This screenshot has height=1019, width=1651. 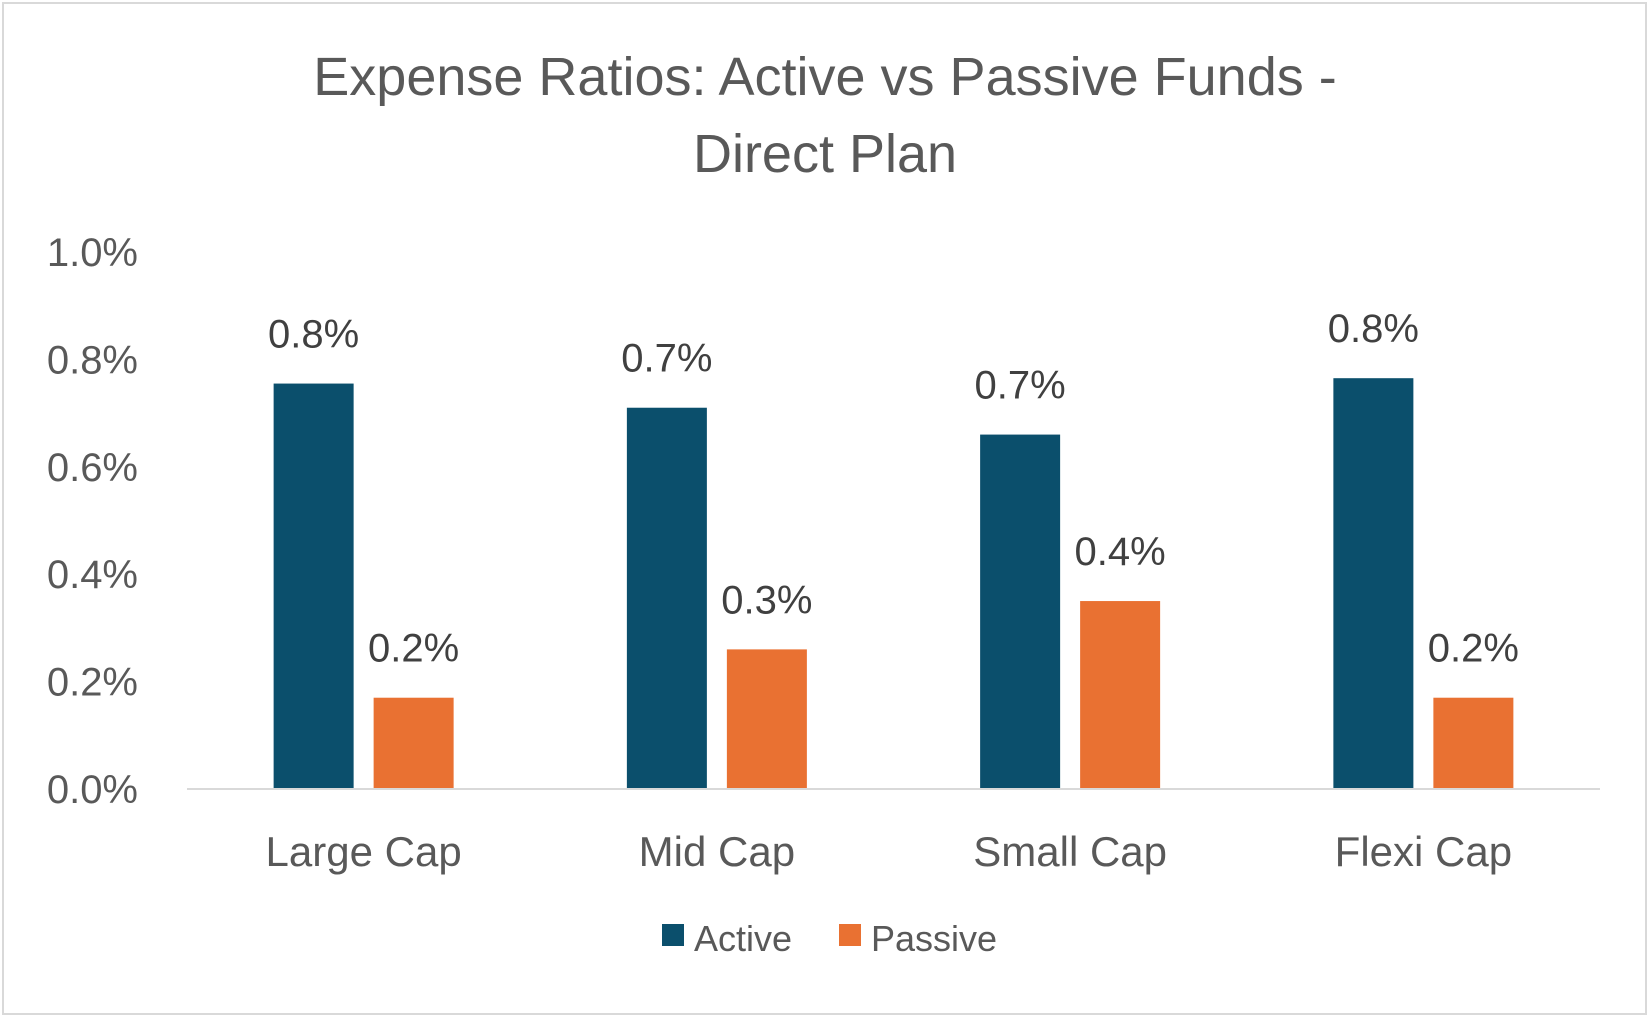 I want to click on chart-title-line-2: Direct Plan, so click(x=825, y=154).